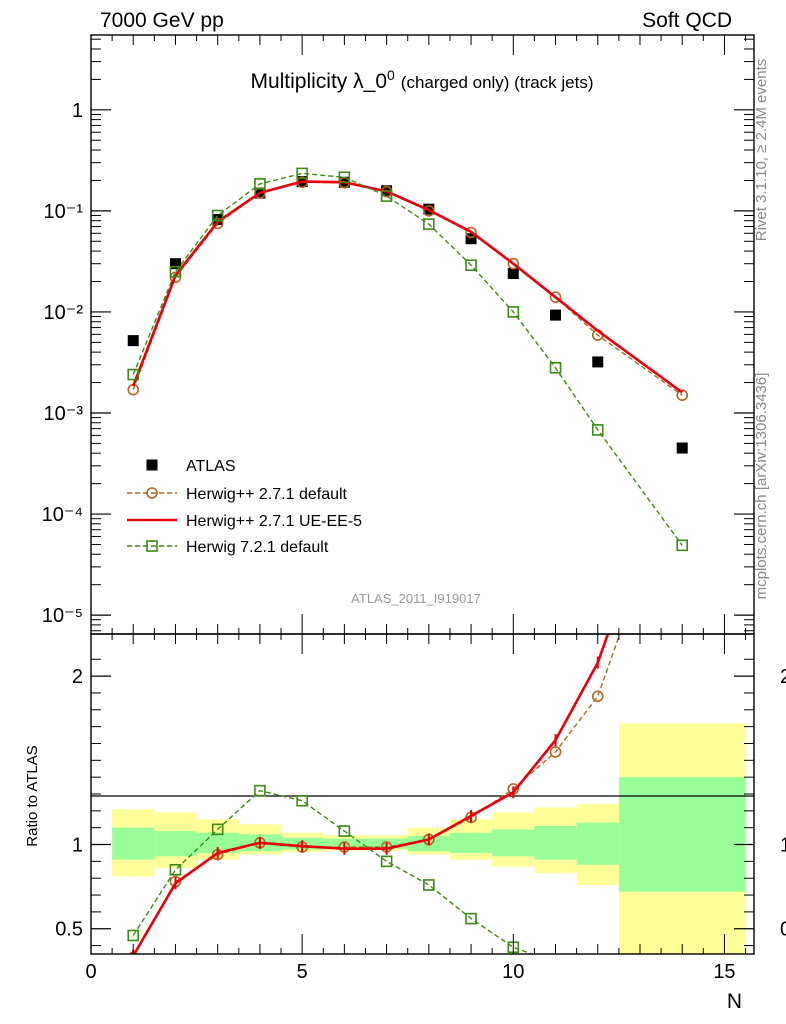 The image size is (786, 1024). I want to click on legend-label: Herwig 7.2.1 default, so click(257, 547).